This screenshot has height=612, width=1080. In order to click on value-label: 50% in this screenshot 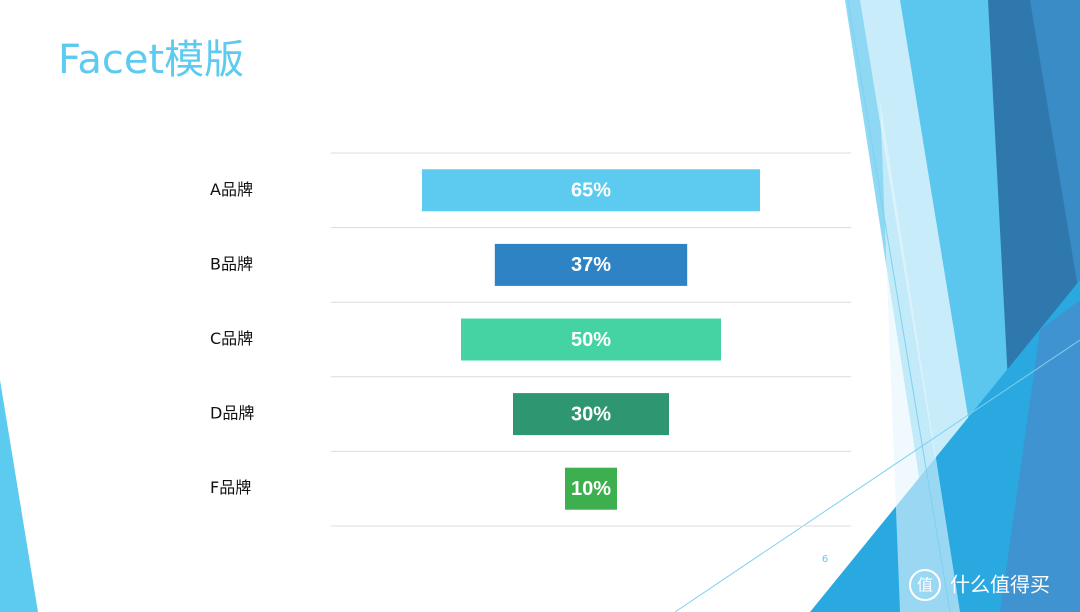, I will do `click(591, 340)`.